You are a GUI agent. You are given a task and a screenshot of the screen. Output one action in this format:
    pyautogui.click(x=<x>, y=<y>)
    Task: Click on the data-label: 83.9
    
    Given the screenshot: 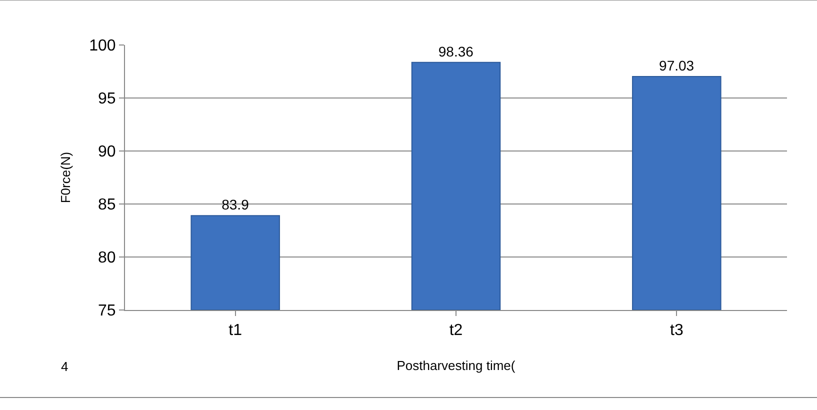 What is the action you would take?
    pyautogui.click(x=236, y=204)
    